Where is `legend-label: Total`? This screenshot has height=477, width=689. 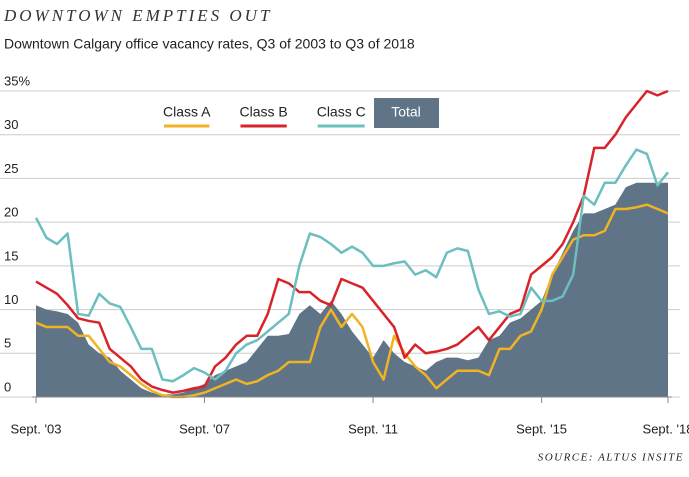
legend-label: Total is located at coordinates (406, 112).